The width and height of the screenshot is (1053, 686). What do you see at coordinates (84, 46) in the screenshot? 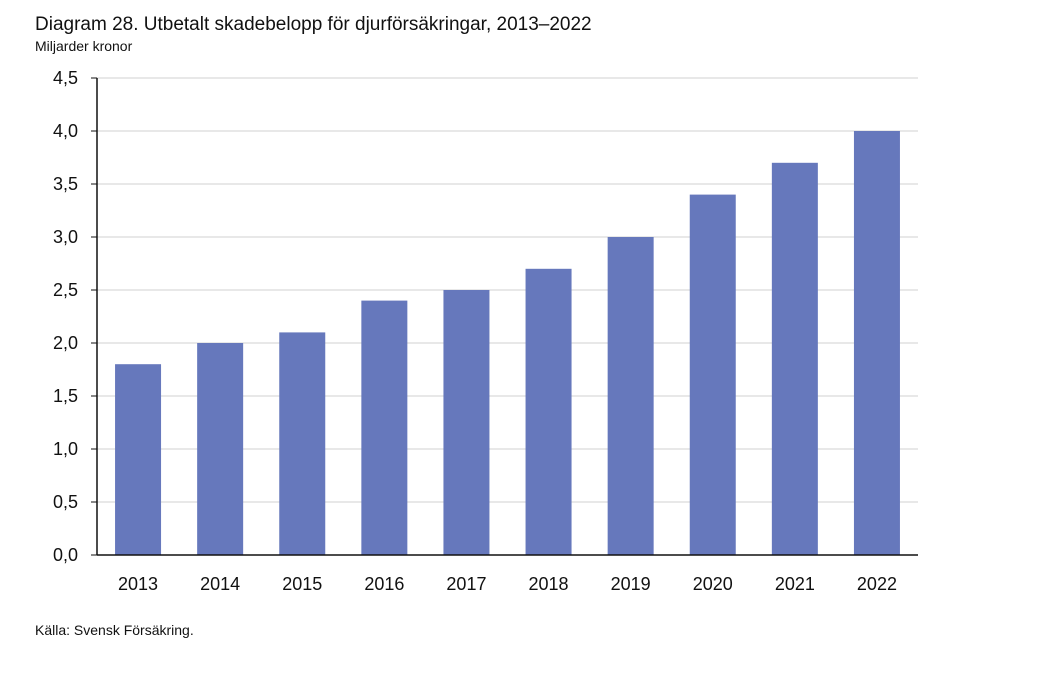
I see `chart-subtitle: Miljarder kronor` at bounding box center [84, 46].